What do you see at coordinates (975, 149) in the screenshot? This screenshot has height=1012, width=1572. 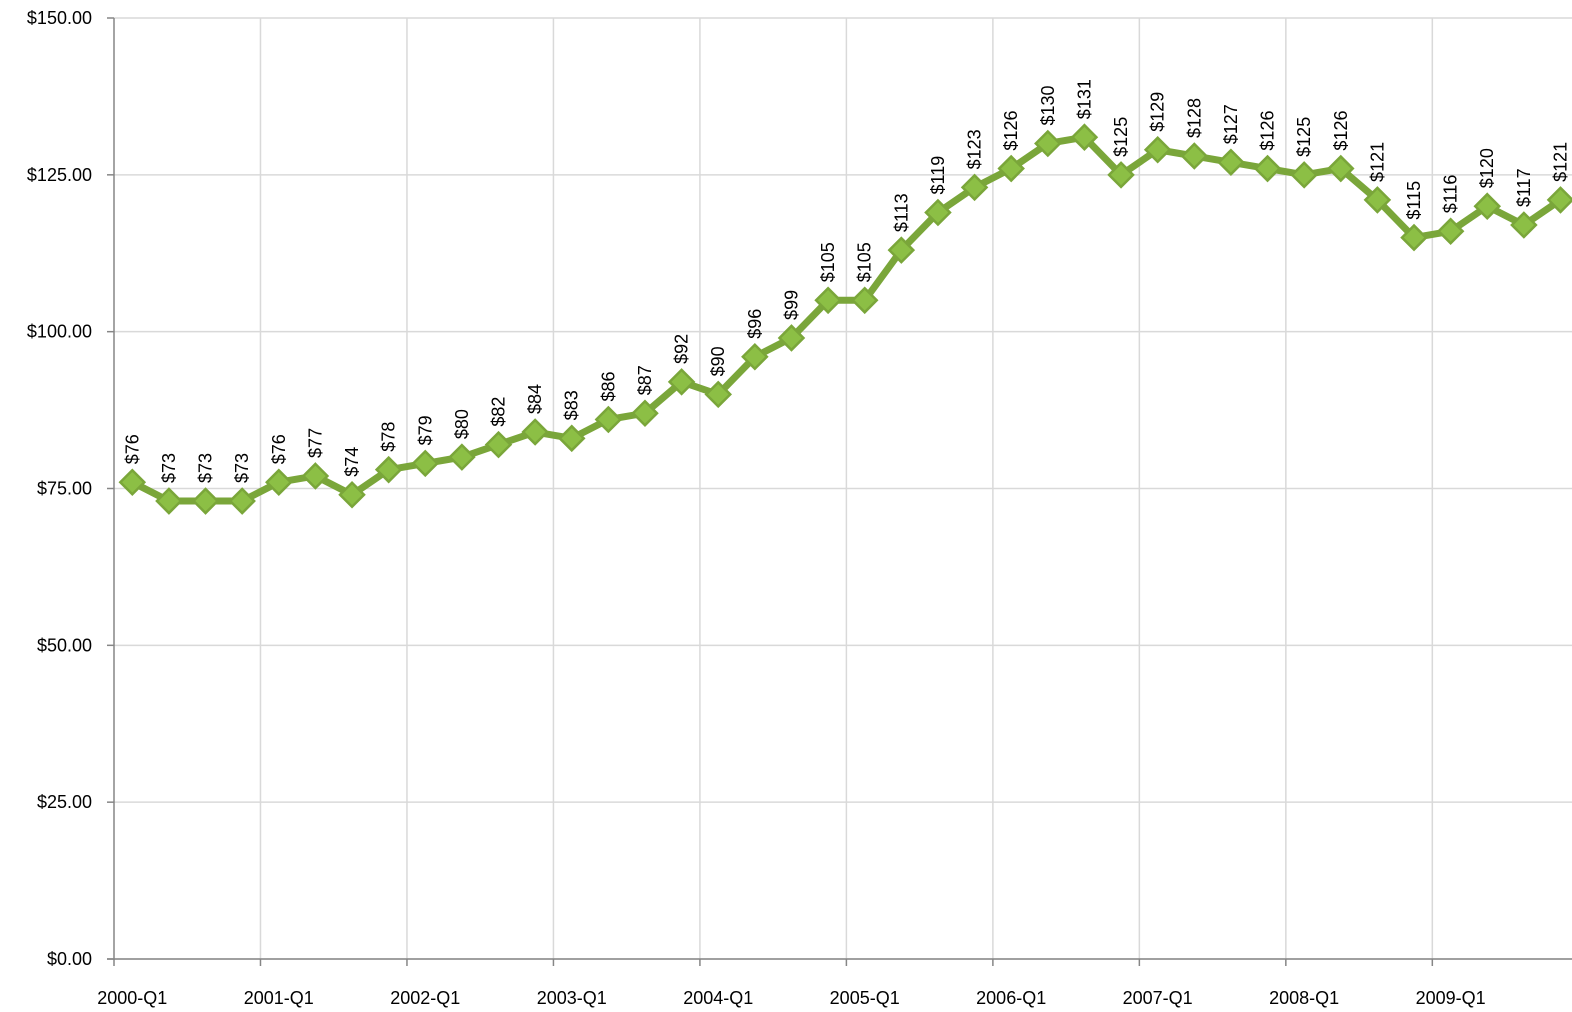 I see `data-label: $123` at bounding box center [975, 149].